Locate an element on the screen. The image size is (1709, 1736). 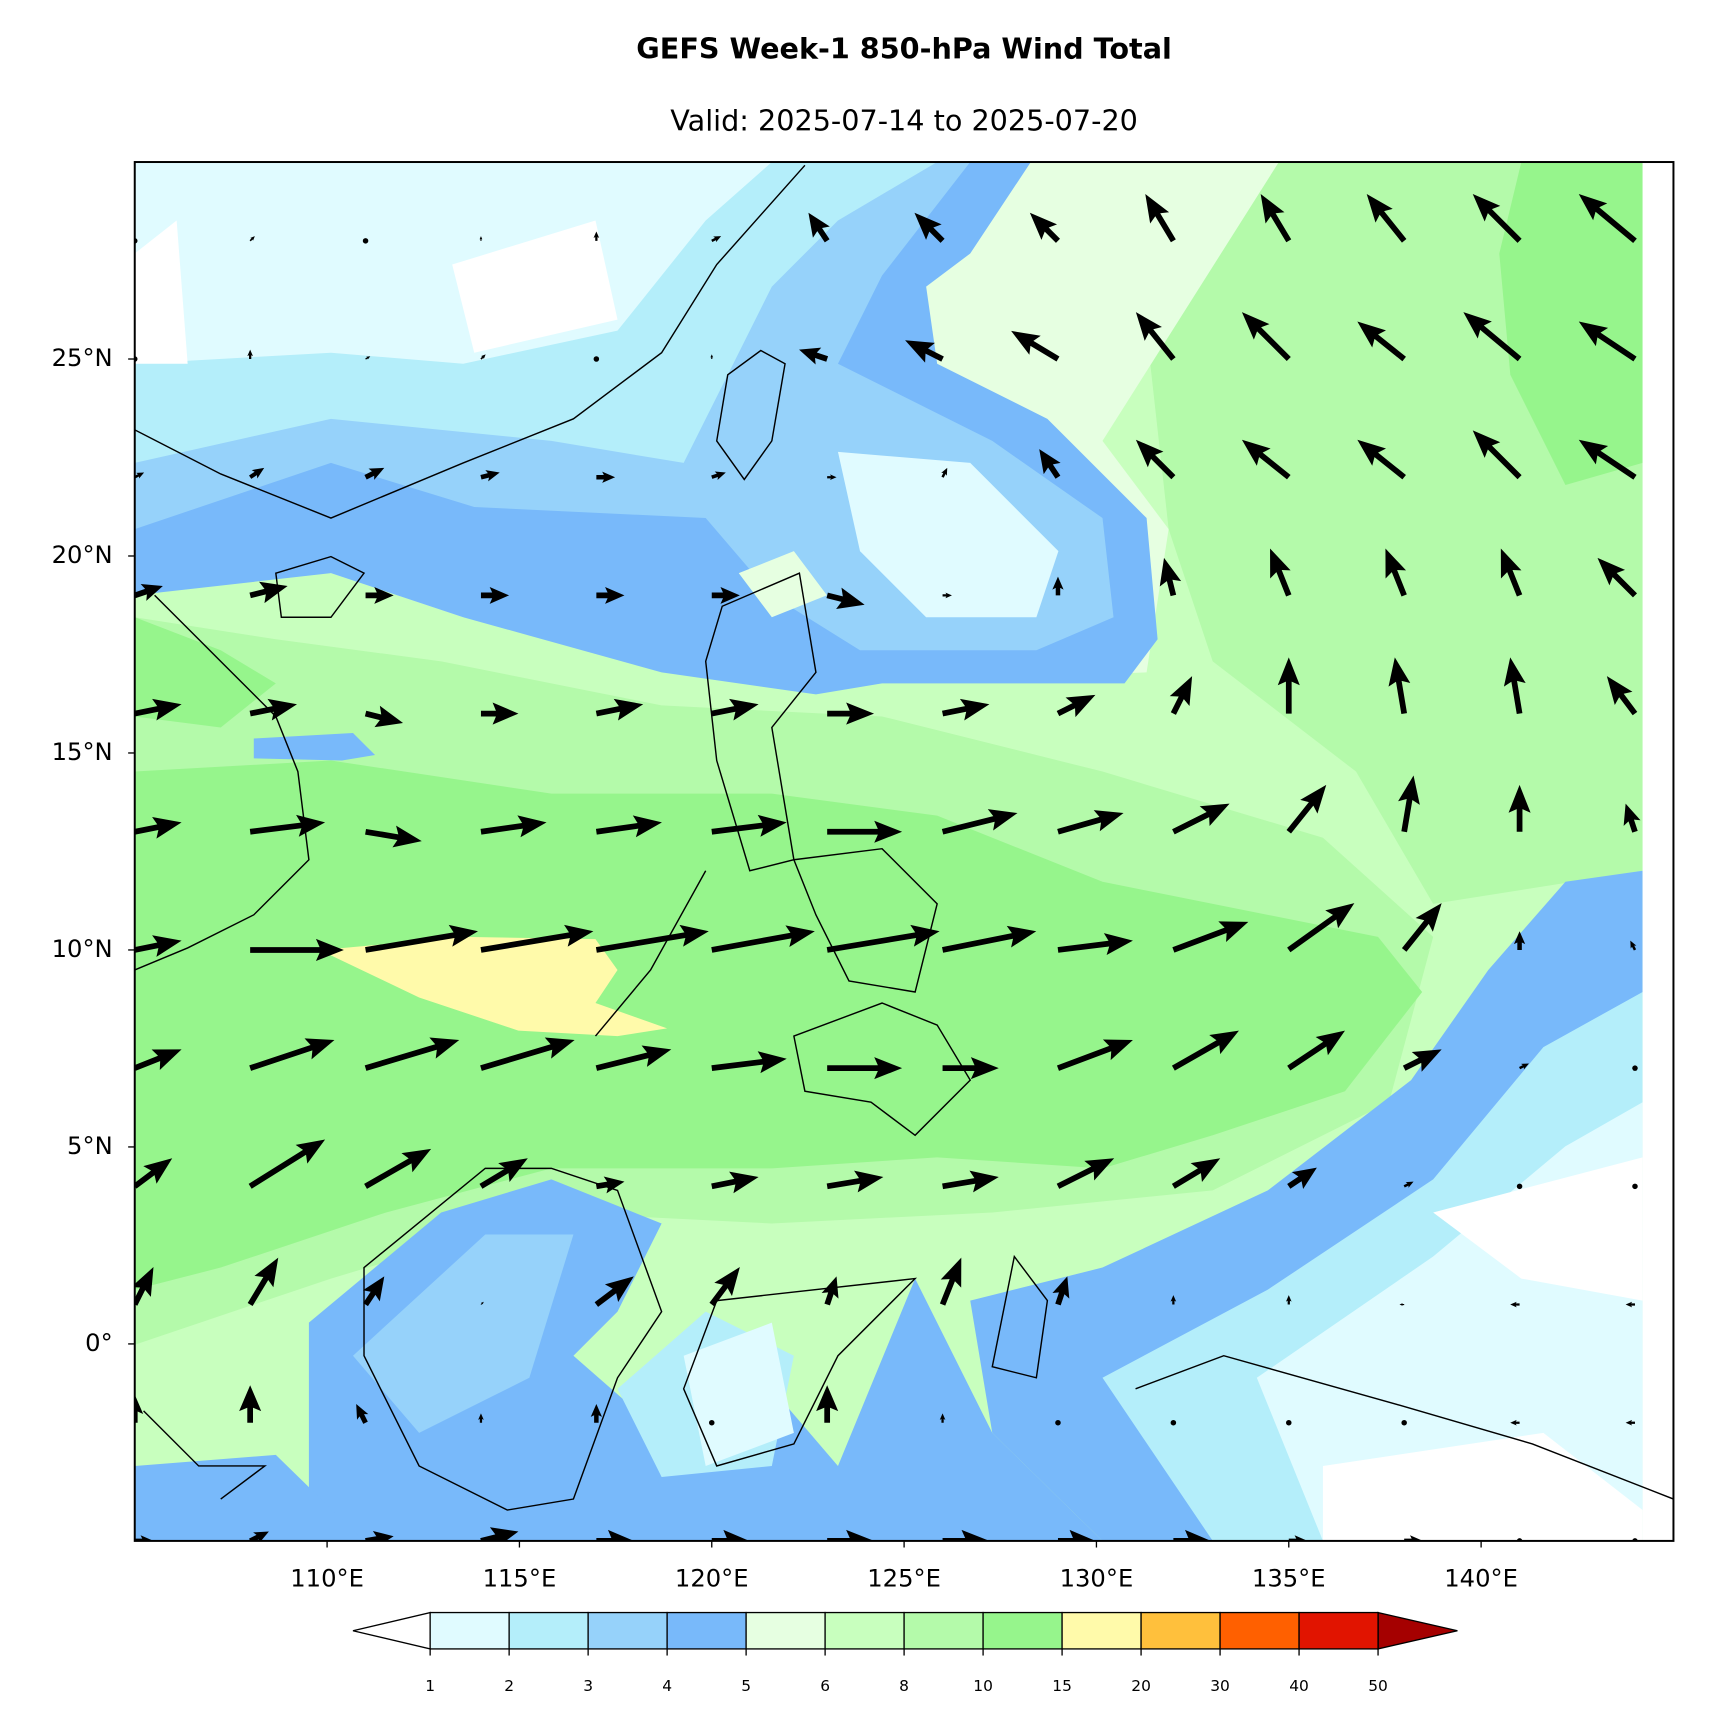
x-tick-label: 120°E is located at coordinates (712, 1577).